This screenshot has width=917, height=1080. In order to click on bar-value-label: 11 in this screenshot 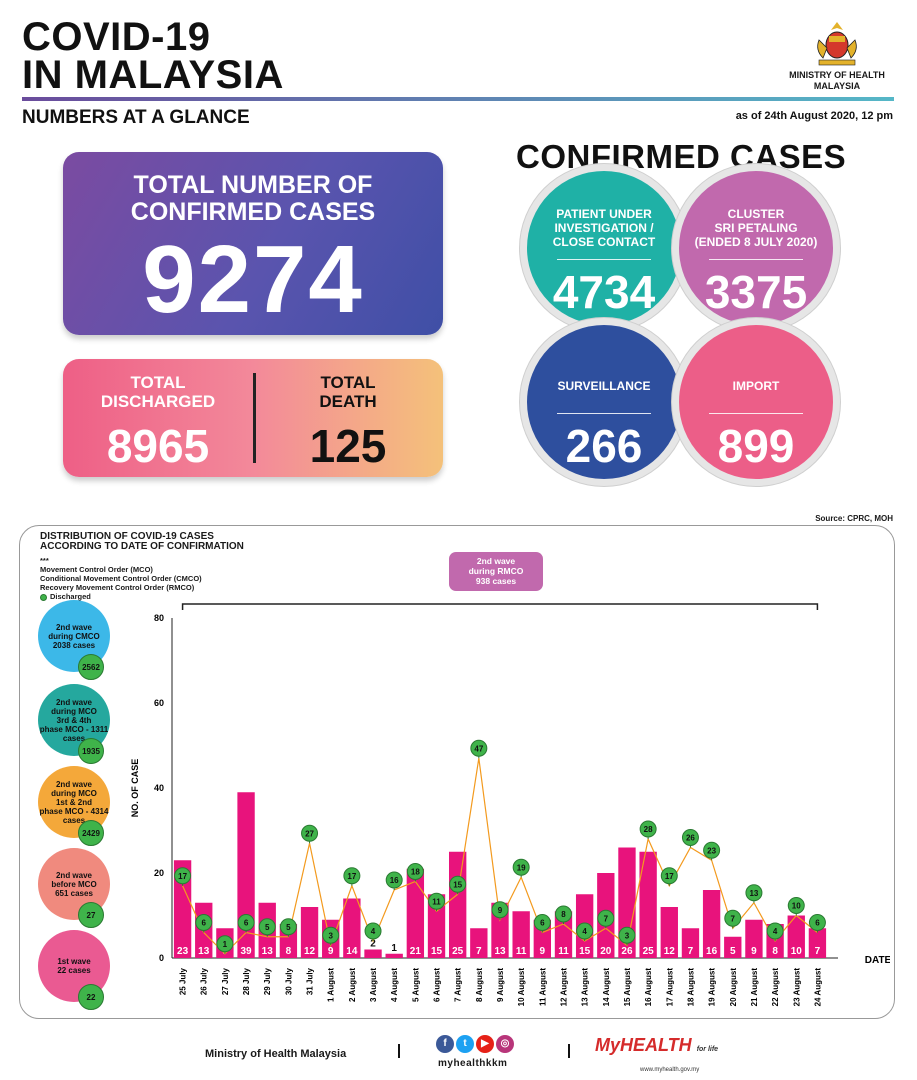, I will do `click(521, 951)`.